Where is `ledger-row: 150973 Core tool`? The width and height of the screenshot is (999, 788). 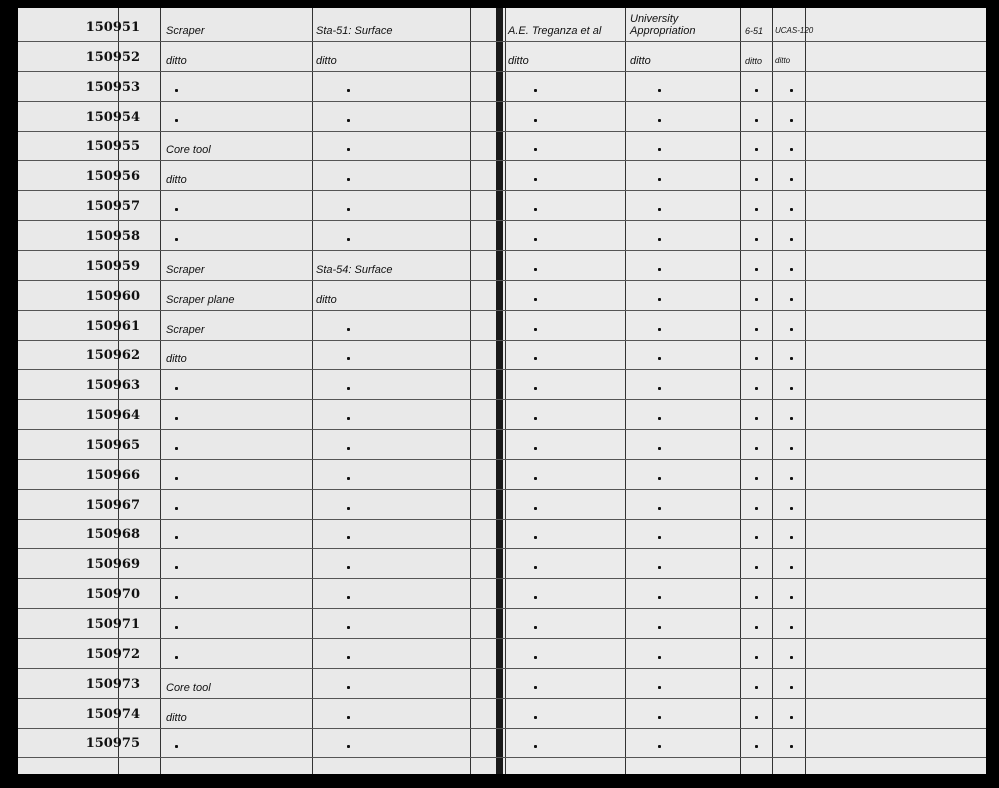
ledger-row: 150973 Core tool is located at coordinates (502, 684).